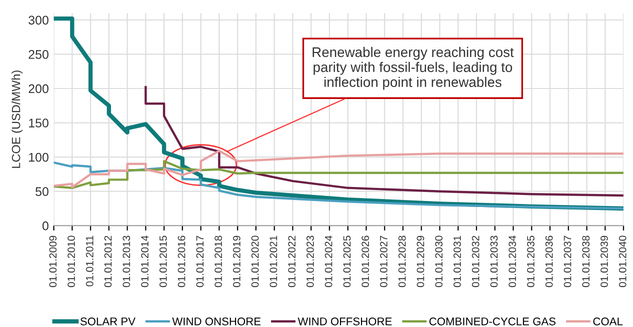  What do you see at coordinates (38, 89) in the screenshot?
I see `y-tick-label: 200` at bounding box center [38, 89].